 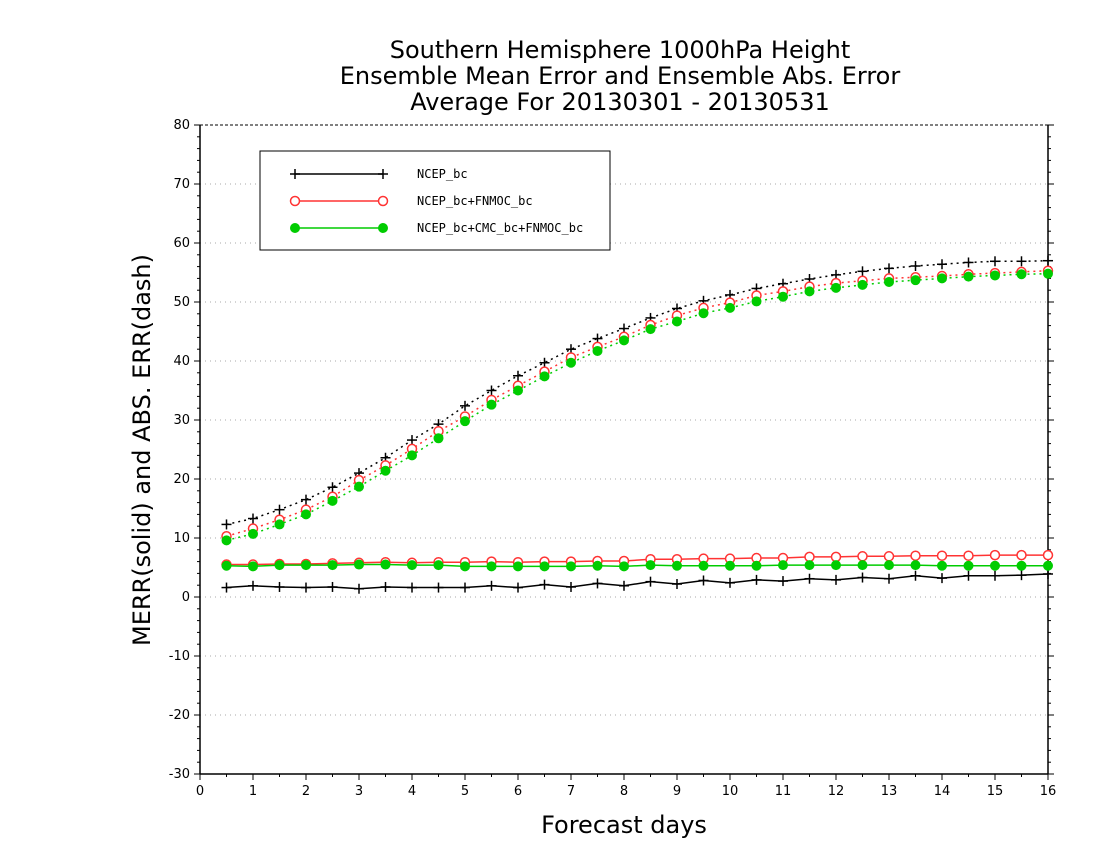 What do you see at coordinates (179, 774) in the screenshot?
I see `y-tick-label: -30` at bounding box center [179, 774].